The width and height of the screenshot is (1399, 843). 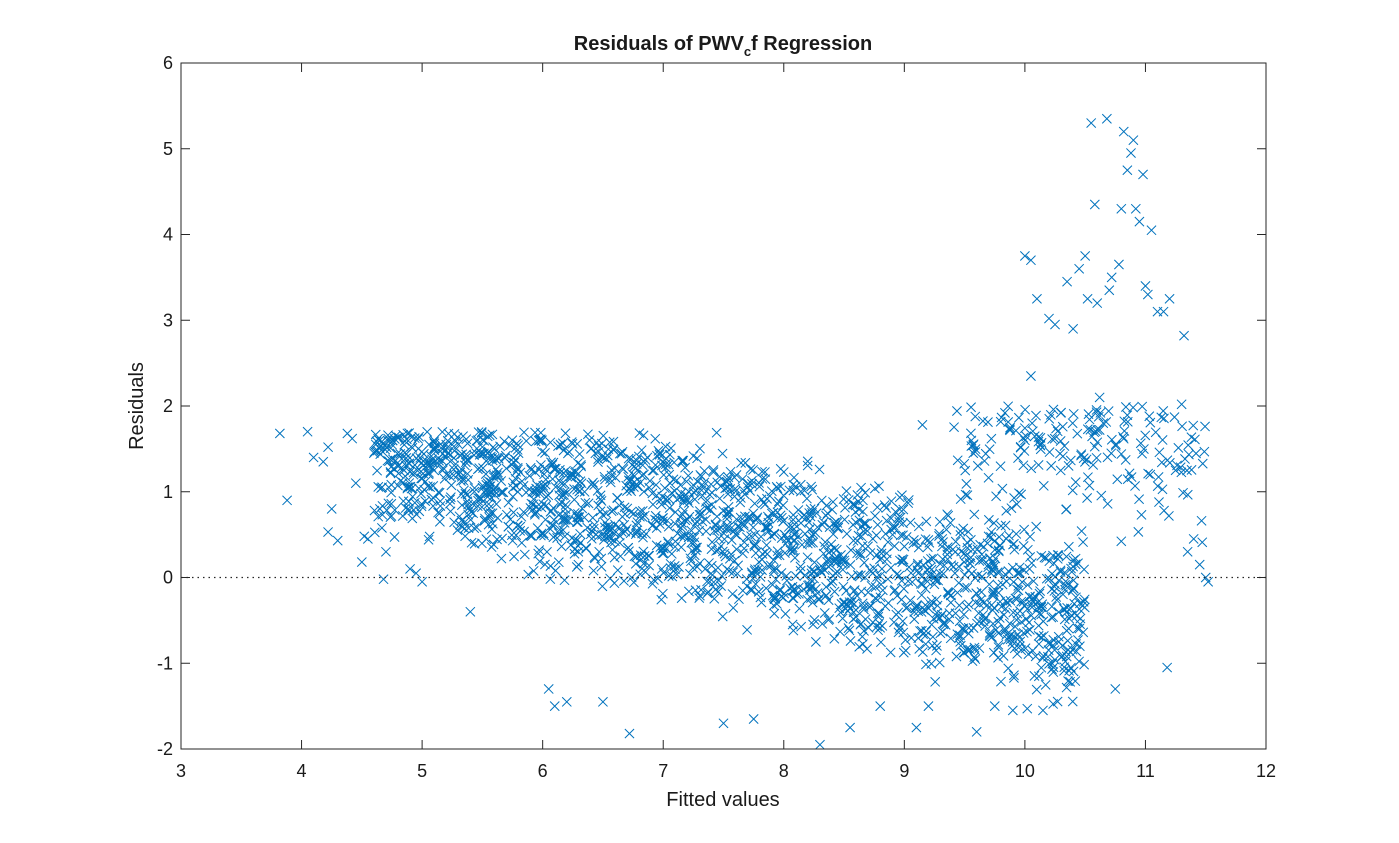 I want to click on y-tick-label: 1, so click(x=168, y=492).